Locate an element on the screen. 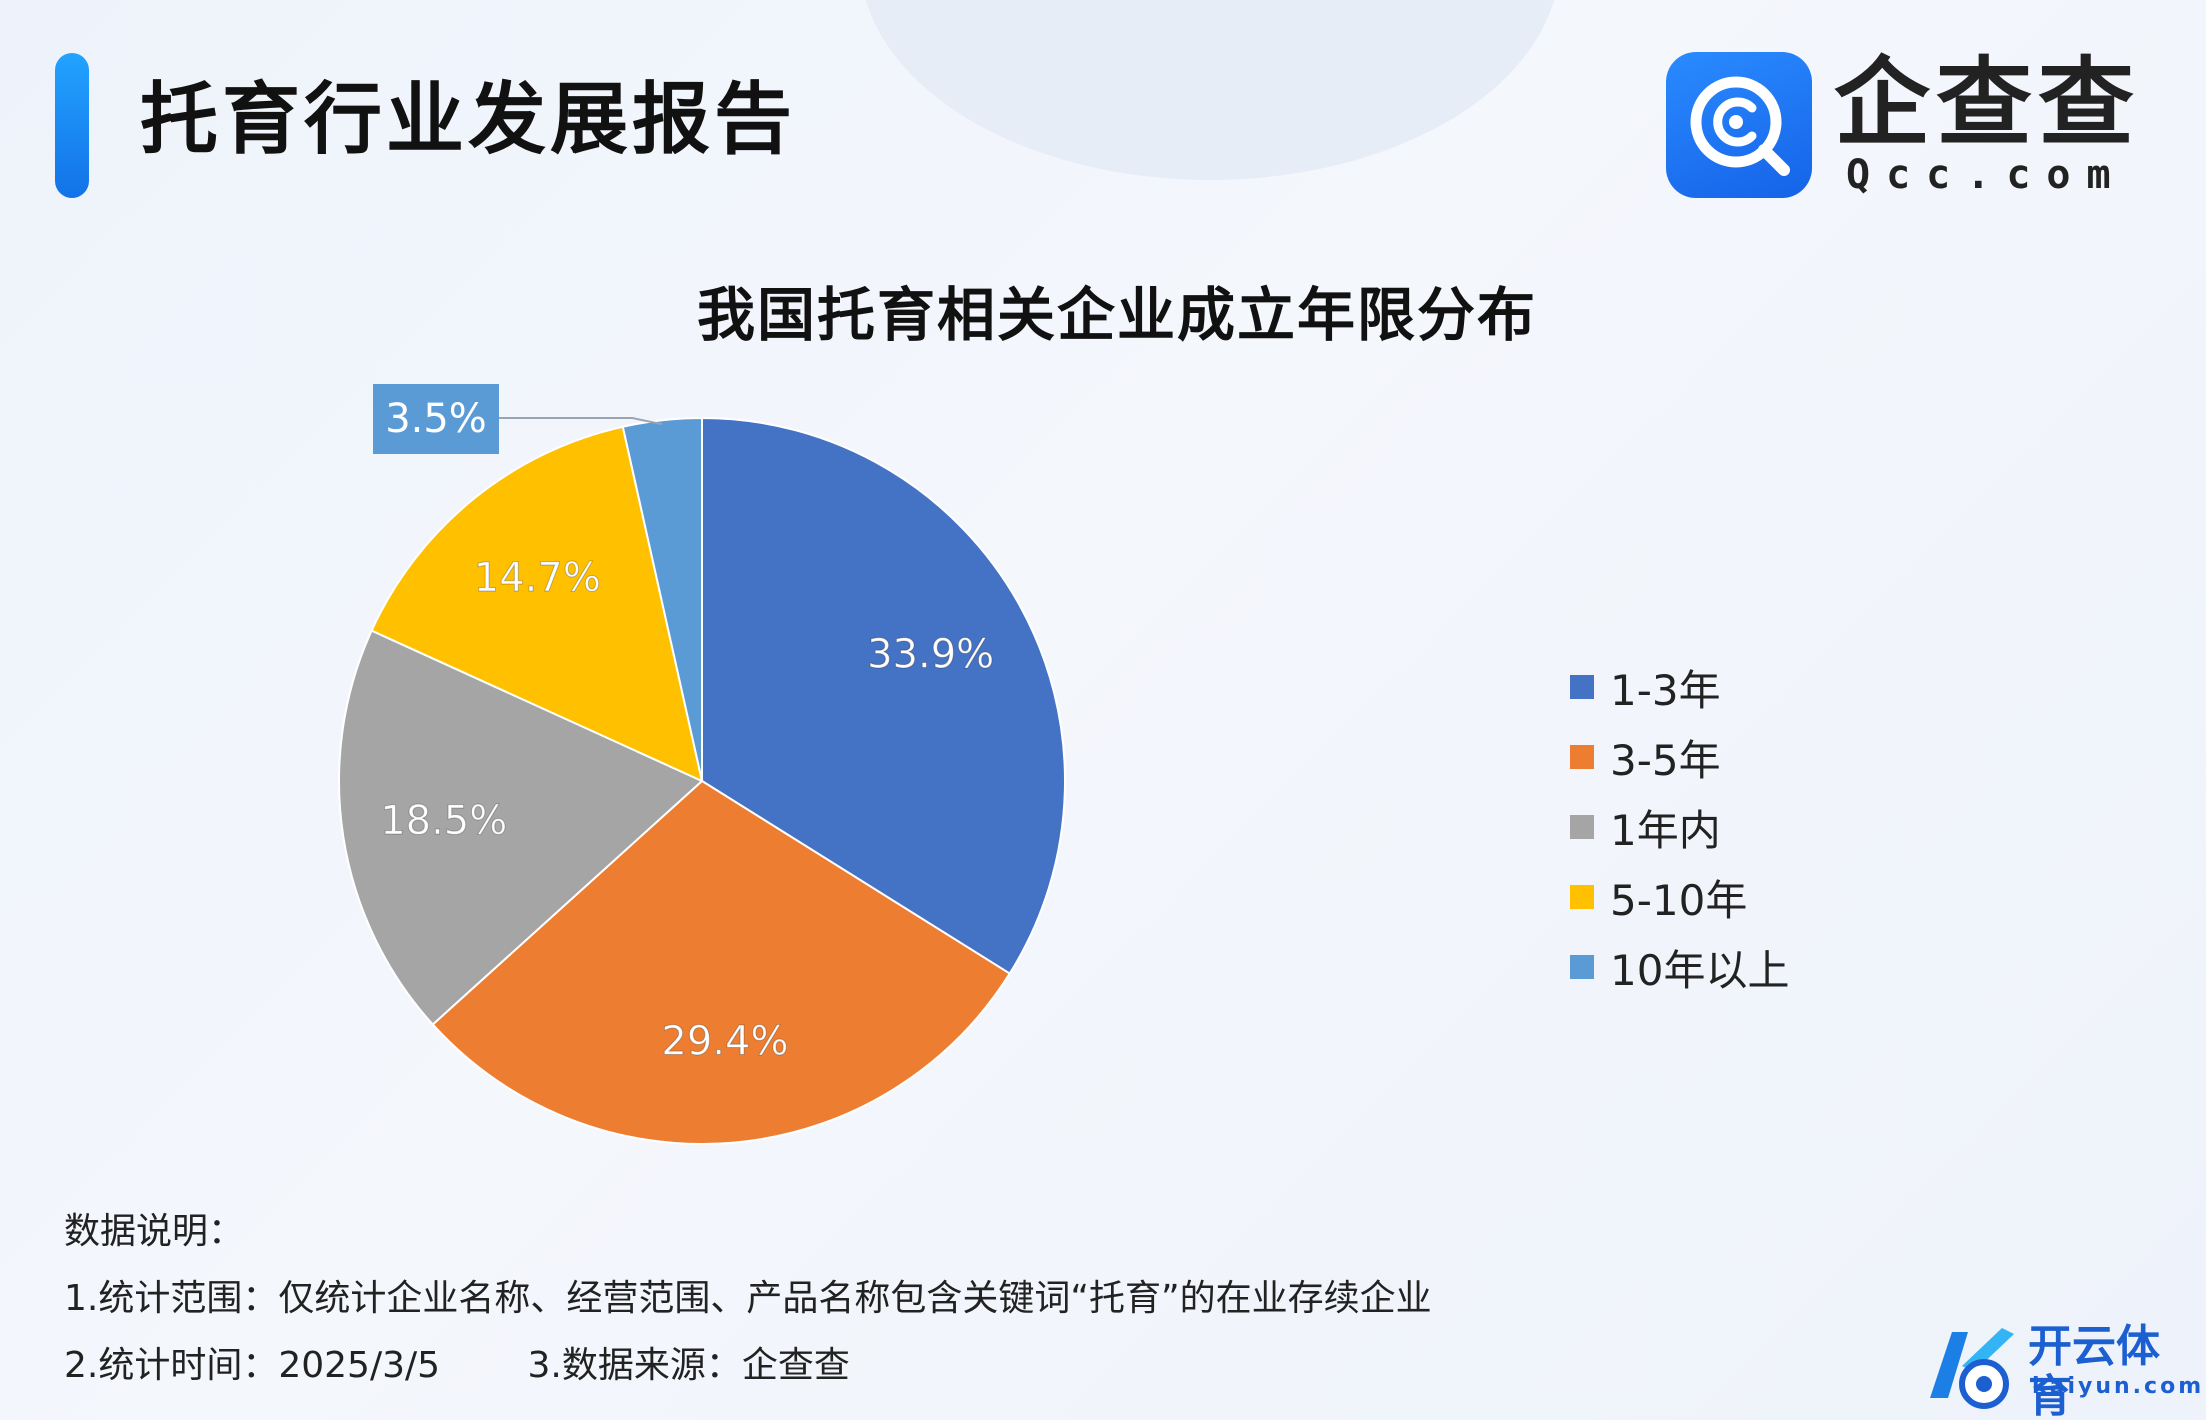 This screenshot has height=1420, width=2206. legend-label: 5-10年 is located at coordinates (1679, 900).